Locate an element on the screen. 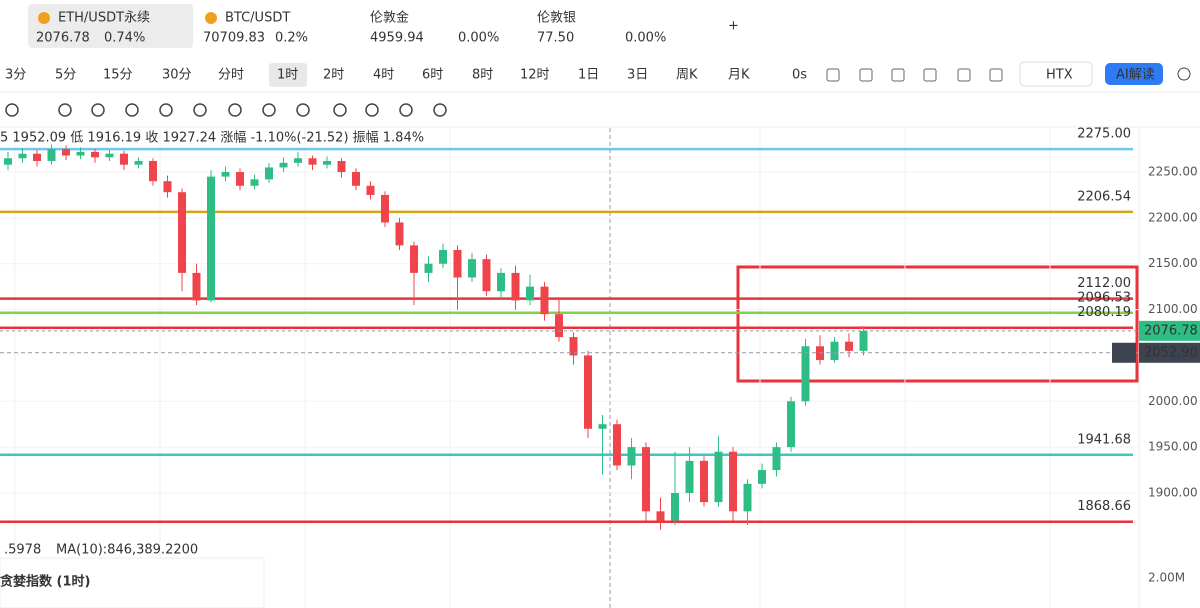 The height and width of the screenshot is (608, 1200). level-label: 2080.19 is located at coordinates (1104, 312).